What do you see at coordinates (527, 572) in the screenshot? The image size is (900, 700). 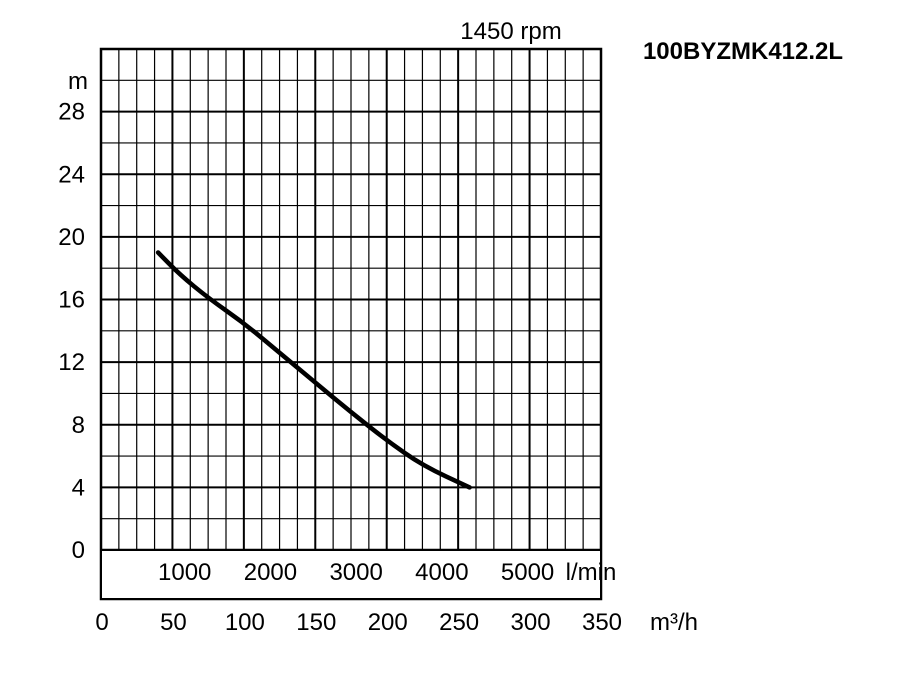 I see `x2-tick-label: 5000` at bounding box center [527, 572].